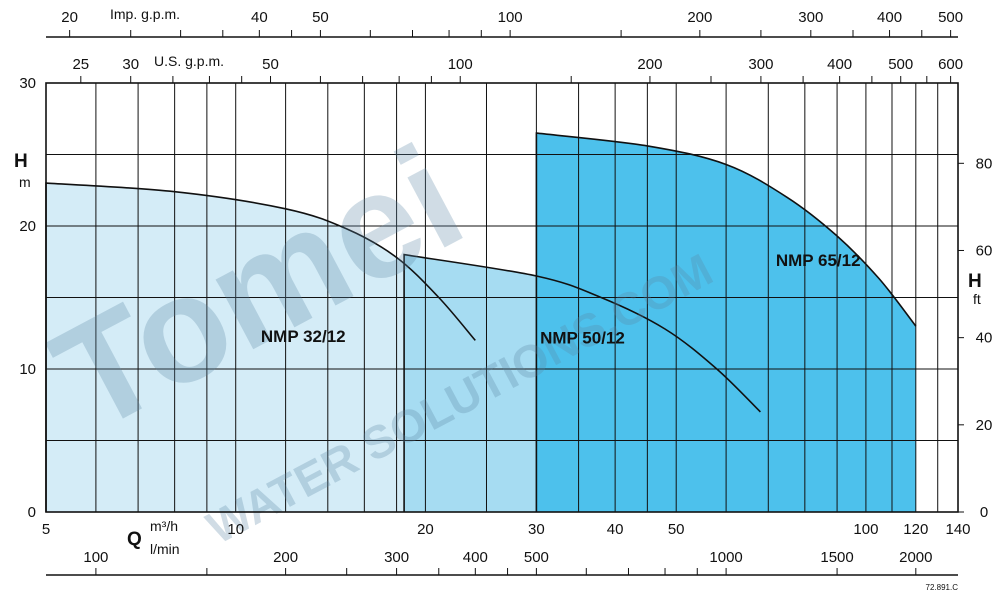 This screenshot has height=597, width=1003. Describe the element at coordinates (900, 64) in the screenshot. I see `us-gpm-tick-label: 500` at that location.